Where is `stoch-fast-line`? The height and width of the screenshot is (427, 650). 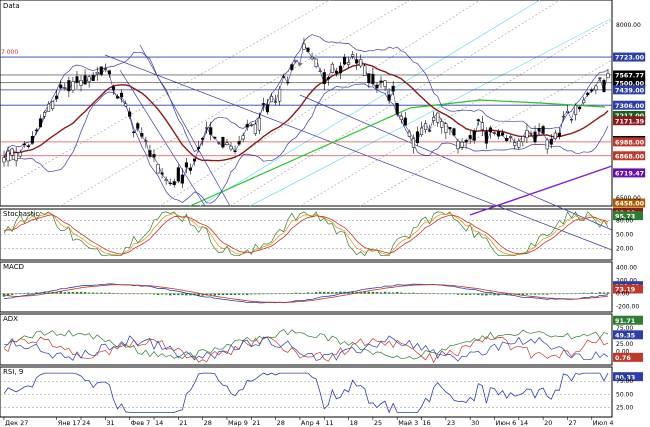
stoch-fast-line is located at coordinates (306, 234).